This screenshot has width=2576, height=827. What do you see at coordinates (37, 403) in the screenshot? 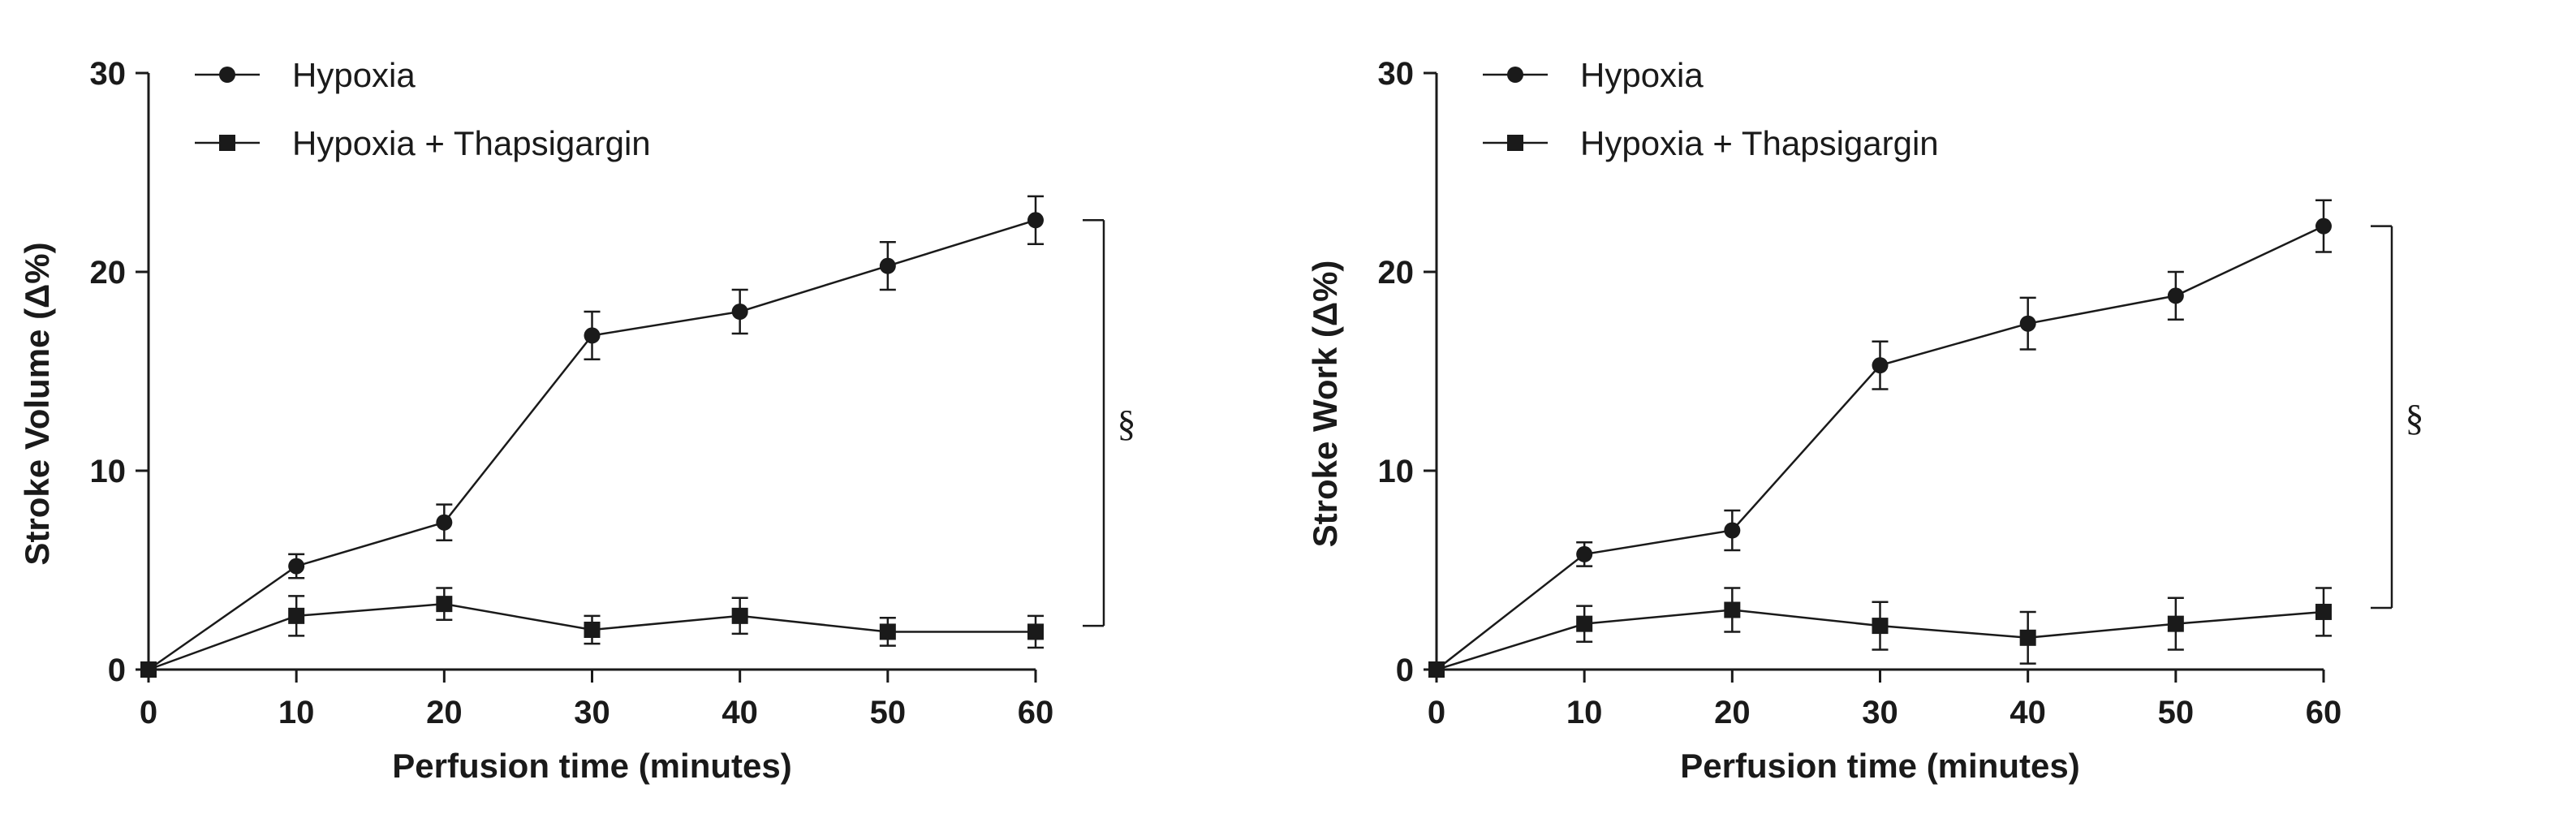
I see `y-axis-title: Stroke Volume (Δ%)` at bounding box center [37, 403].